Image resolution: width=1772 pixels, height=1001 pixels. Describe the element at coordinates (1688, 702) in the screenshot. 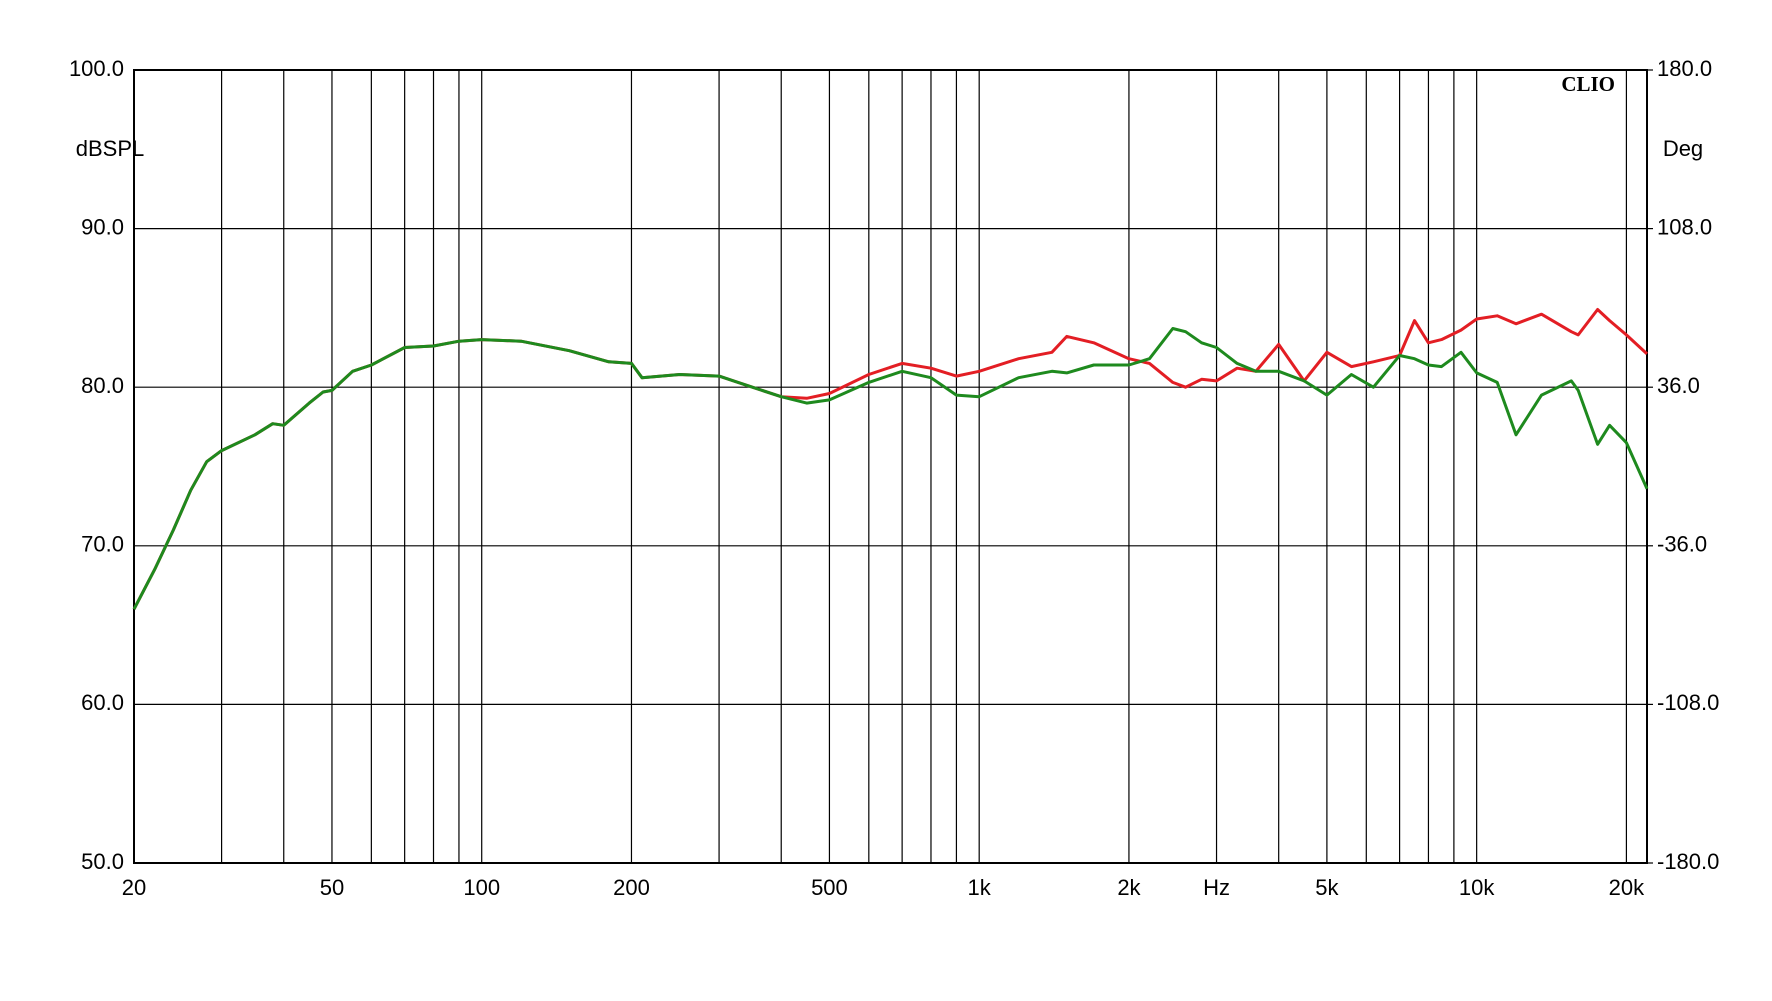

I see `y2-tick-label: -108.0` at that location.